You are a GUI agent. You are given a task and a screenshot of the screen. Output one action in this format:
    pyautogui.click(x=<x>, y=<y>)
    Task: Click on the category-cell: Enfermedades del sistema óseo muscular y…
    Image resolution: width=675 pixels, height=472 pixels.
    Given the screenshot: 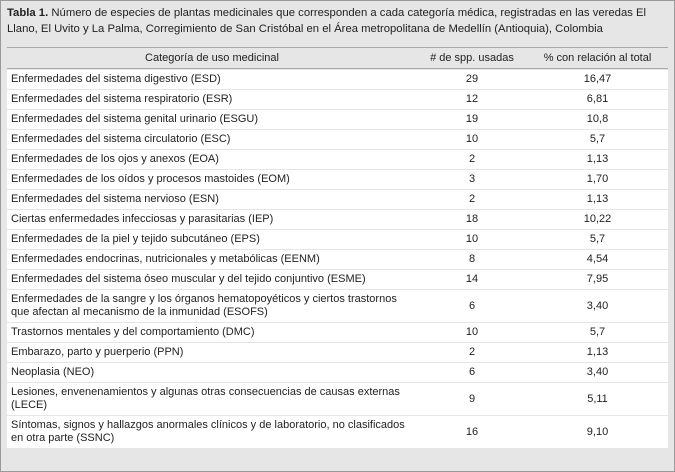 What is the action you would take?
    pyautogui.click(x=212, y=279)
    